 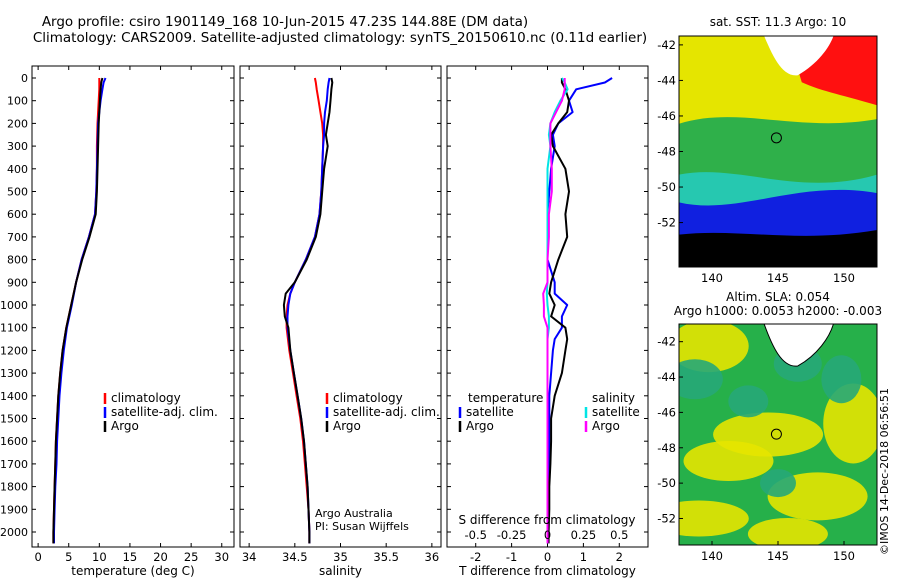 What do you see at coordinates (17, 146) in the screenshot?
I see `y-tick-label: 300` at bounding box center [17, 146].